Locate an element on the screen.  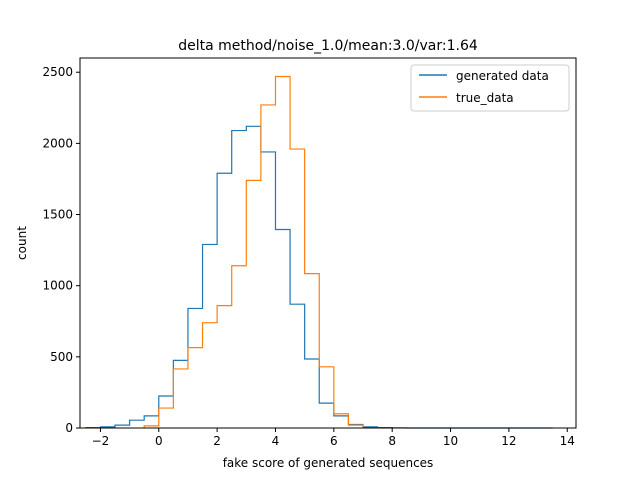
y-tick-label: 500 is located at coordinates (61, 357).